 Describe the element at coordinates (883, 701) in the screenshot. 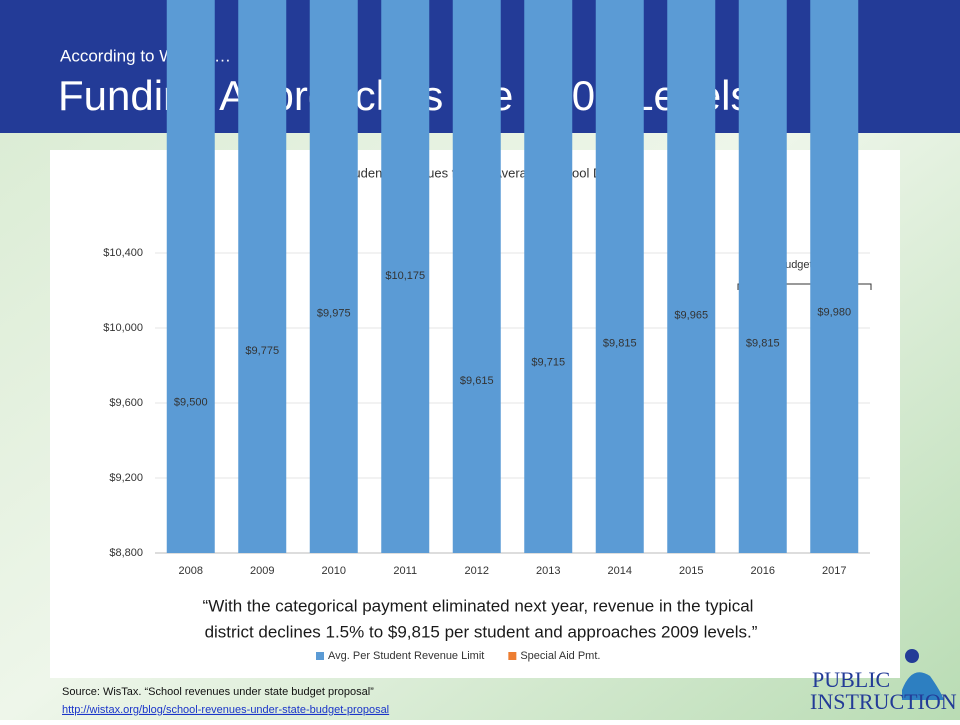

I see `logo-text: INSTRUCTION` at that location.